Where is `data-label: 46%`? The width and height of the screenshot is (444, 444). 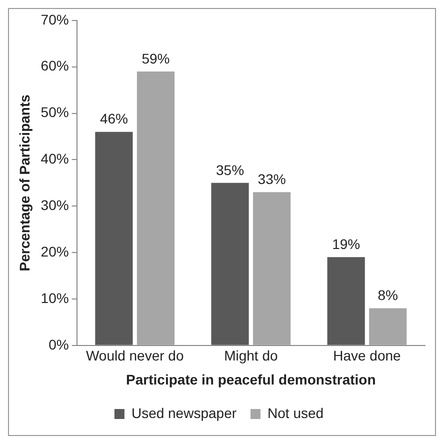 data-label: 46% is located at coordinates (114, 118).